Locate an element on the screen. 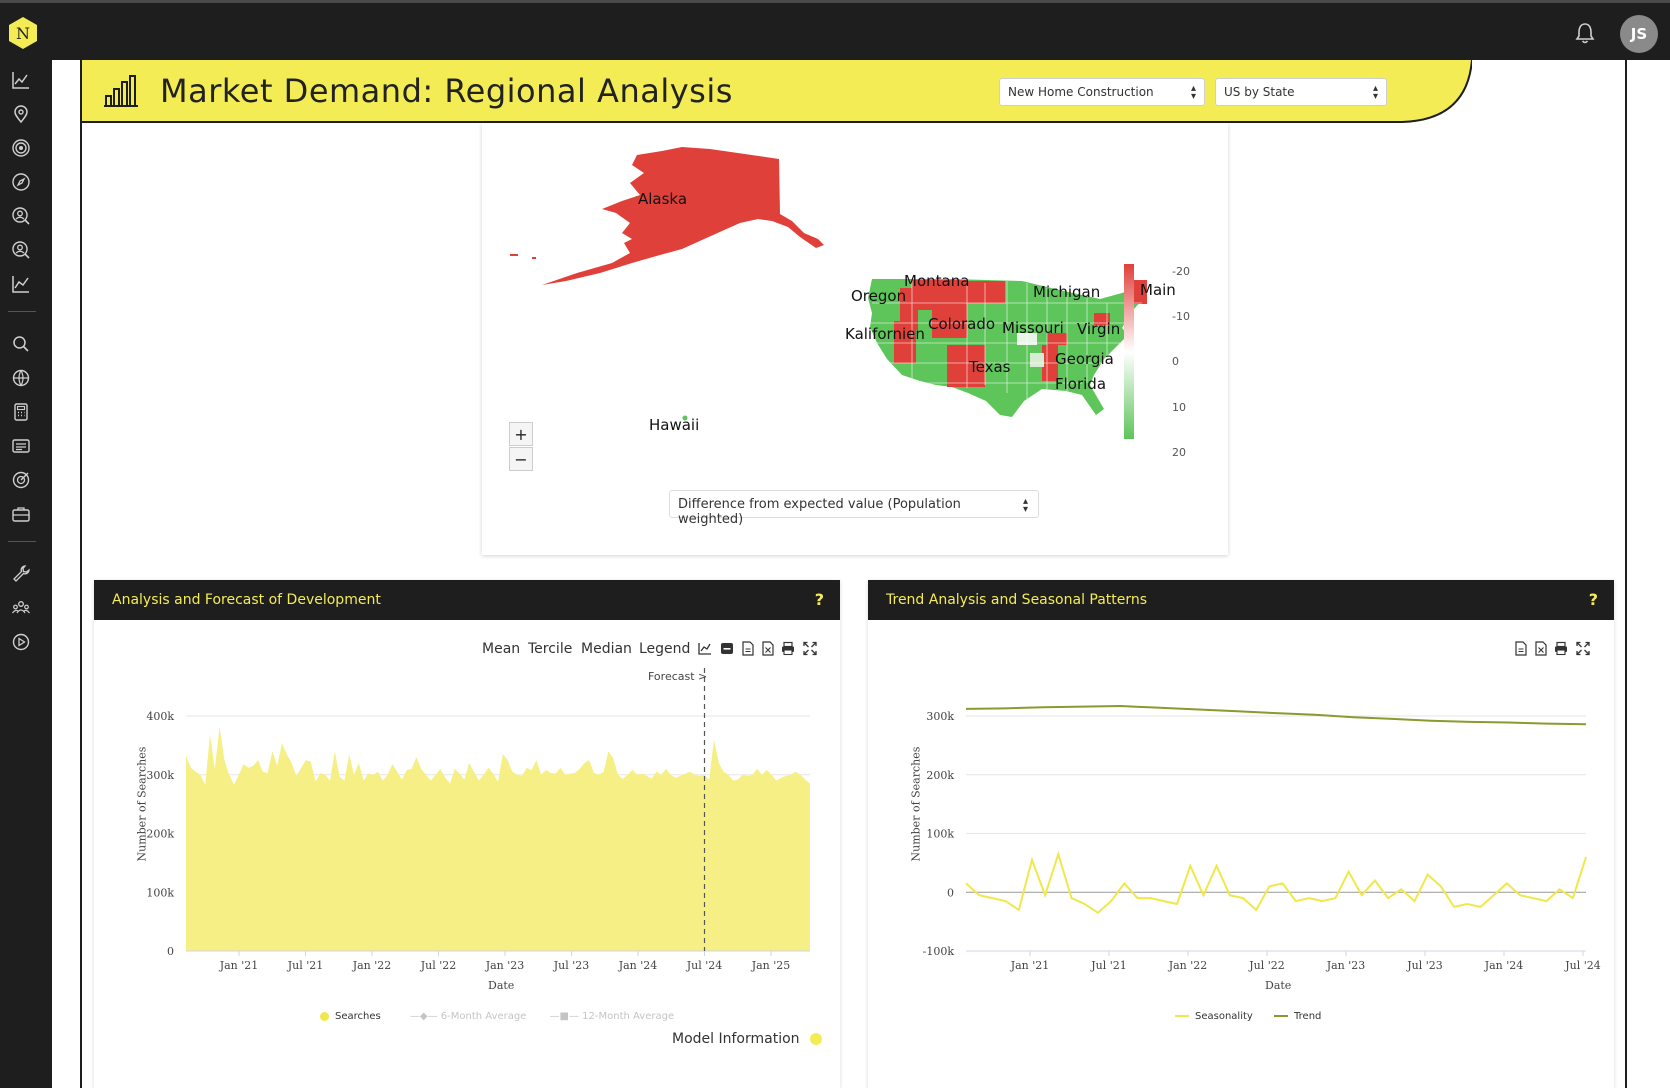 Image resolution: width=1670 pixels, height=1088 pixels. zoom-in-button: + is located at coordinates (521, 434).